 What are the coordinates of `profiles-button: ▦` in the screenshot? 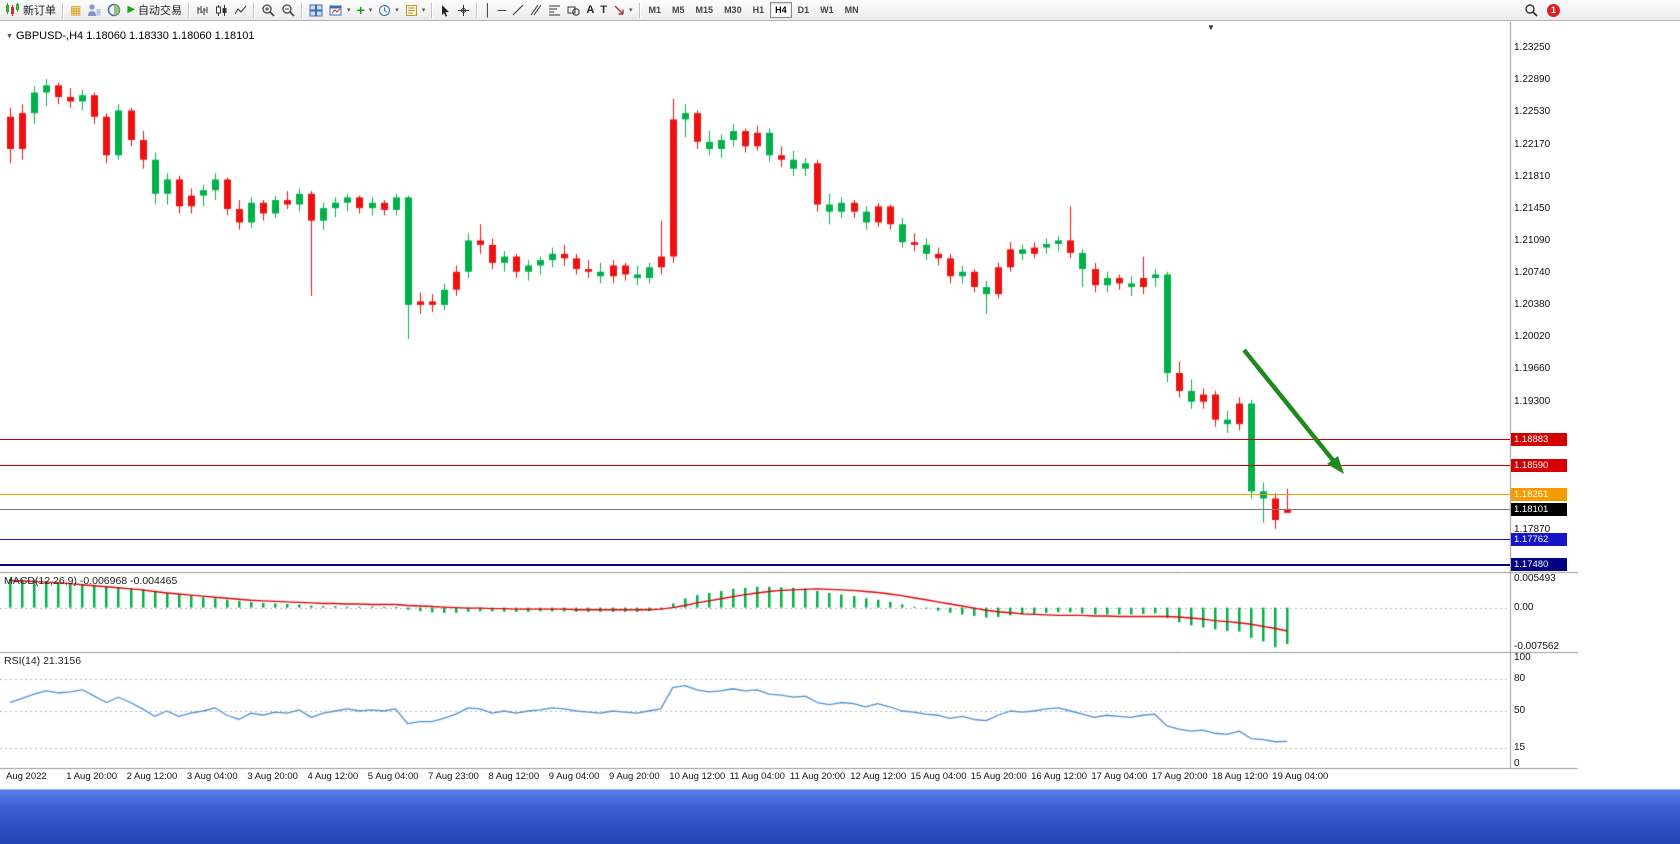 It's located at (75, 10).